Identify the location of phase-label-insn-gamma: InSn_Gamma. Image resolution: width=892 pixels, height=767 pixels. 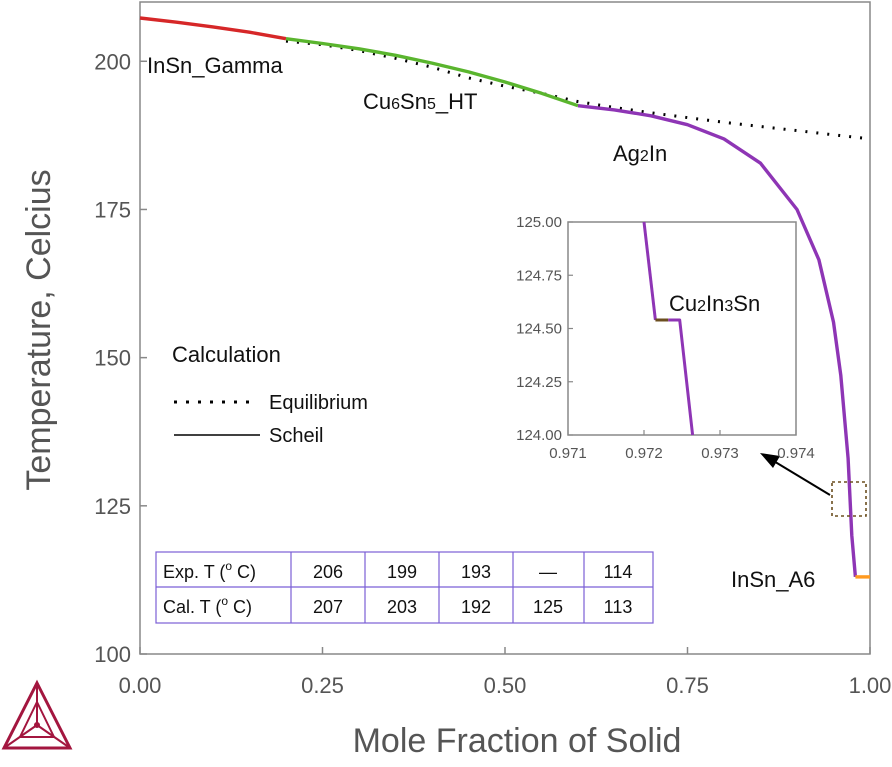
(215, 65).